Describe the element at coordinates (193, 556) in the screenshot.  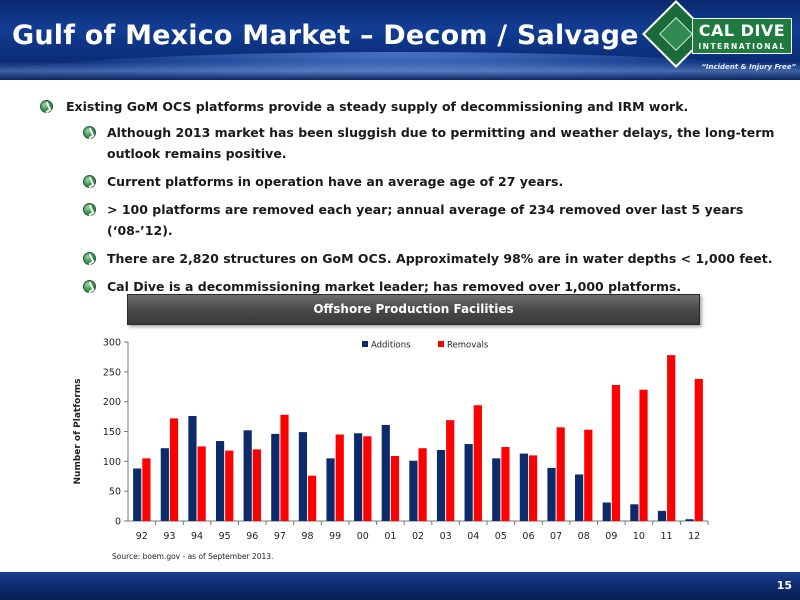
I see `source-note: Source: boem.gov - as of September 2013.` at that location.